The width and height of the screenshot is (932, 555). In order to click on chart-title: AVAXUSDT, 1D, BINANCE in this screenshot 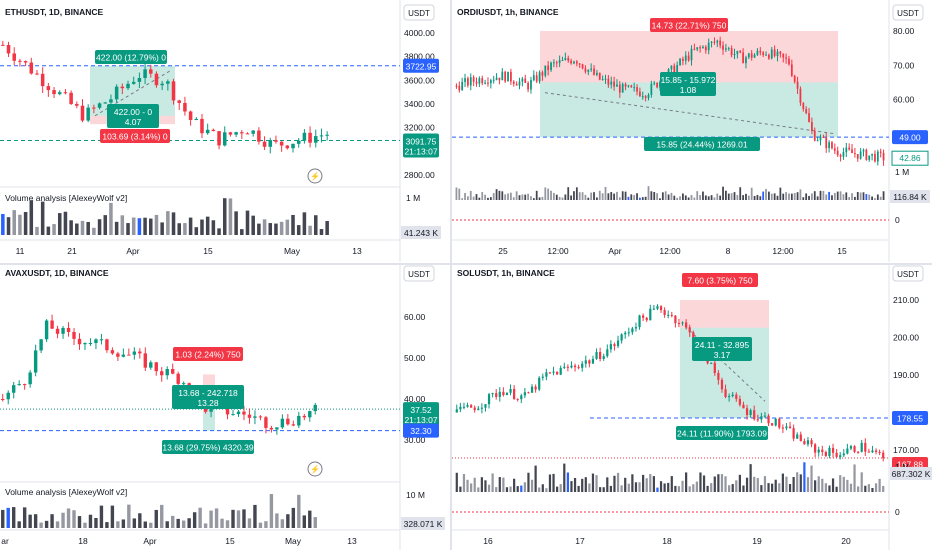, I will do `click(57, 273)`.